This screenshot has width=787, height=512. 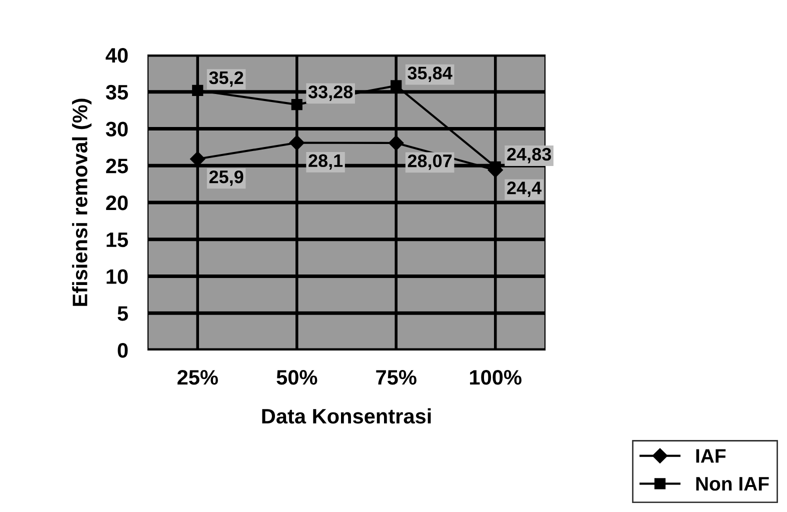 I want to click on data-label: 33,28, so click(x=330, y=93).